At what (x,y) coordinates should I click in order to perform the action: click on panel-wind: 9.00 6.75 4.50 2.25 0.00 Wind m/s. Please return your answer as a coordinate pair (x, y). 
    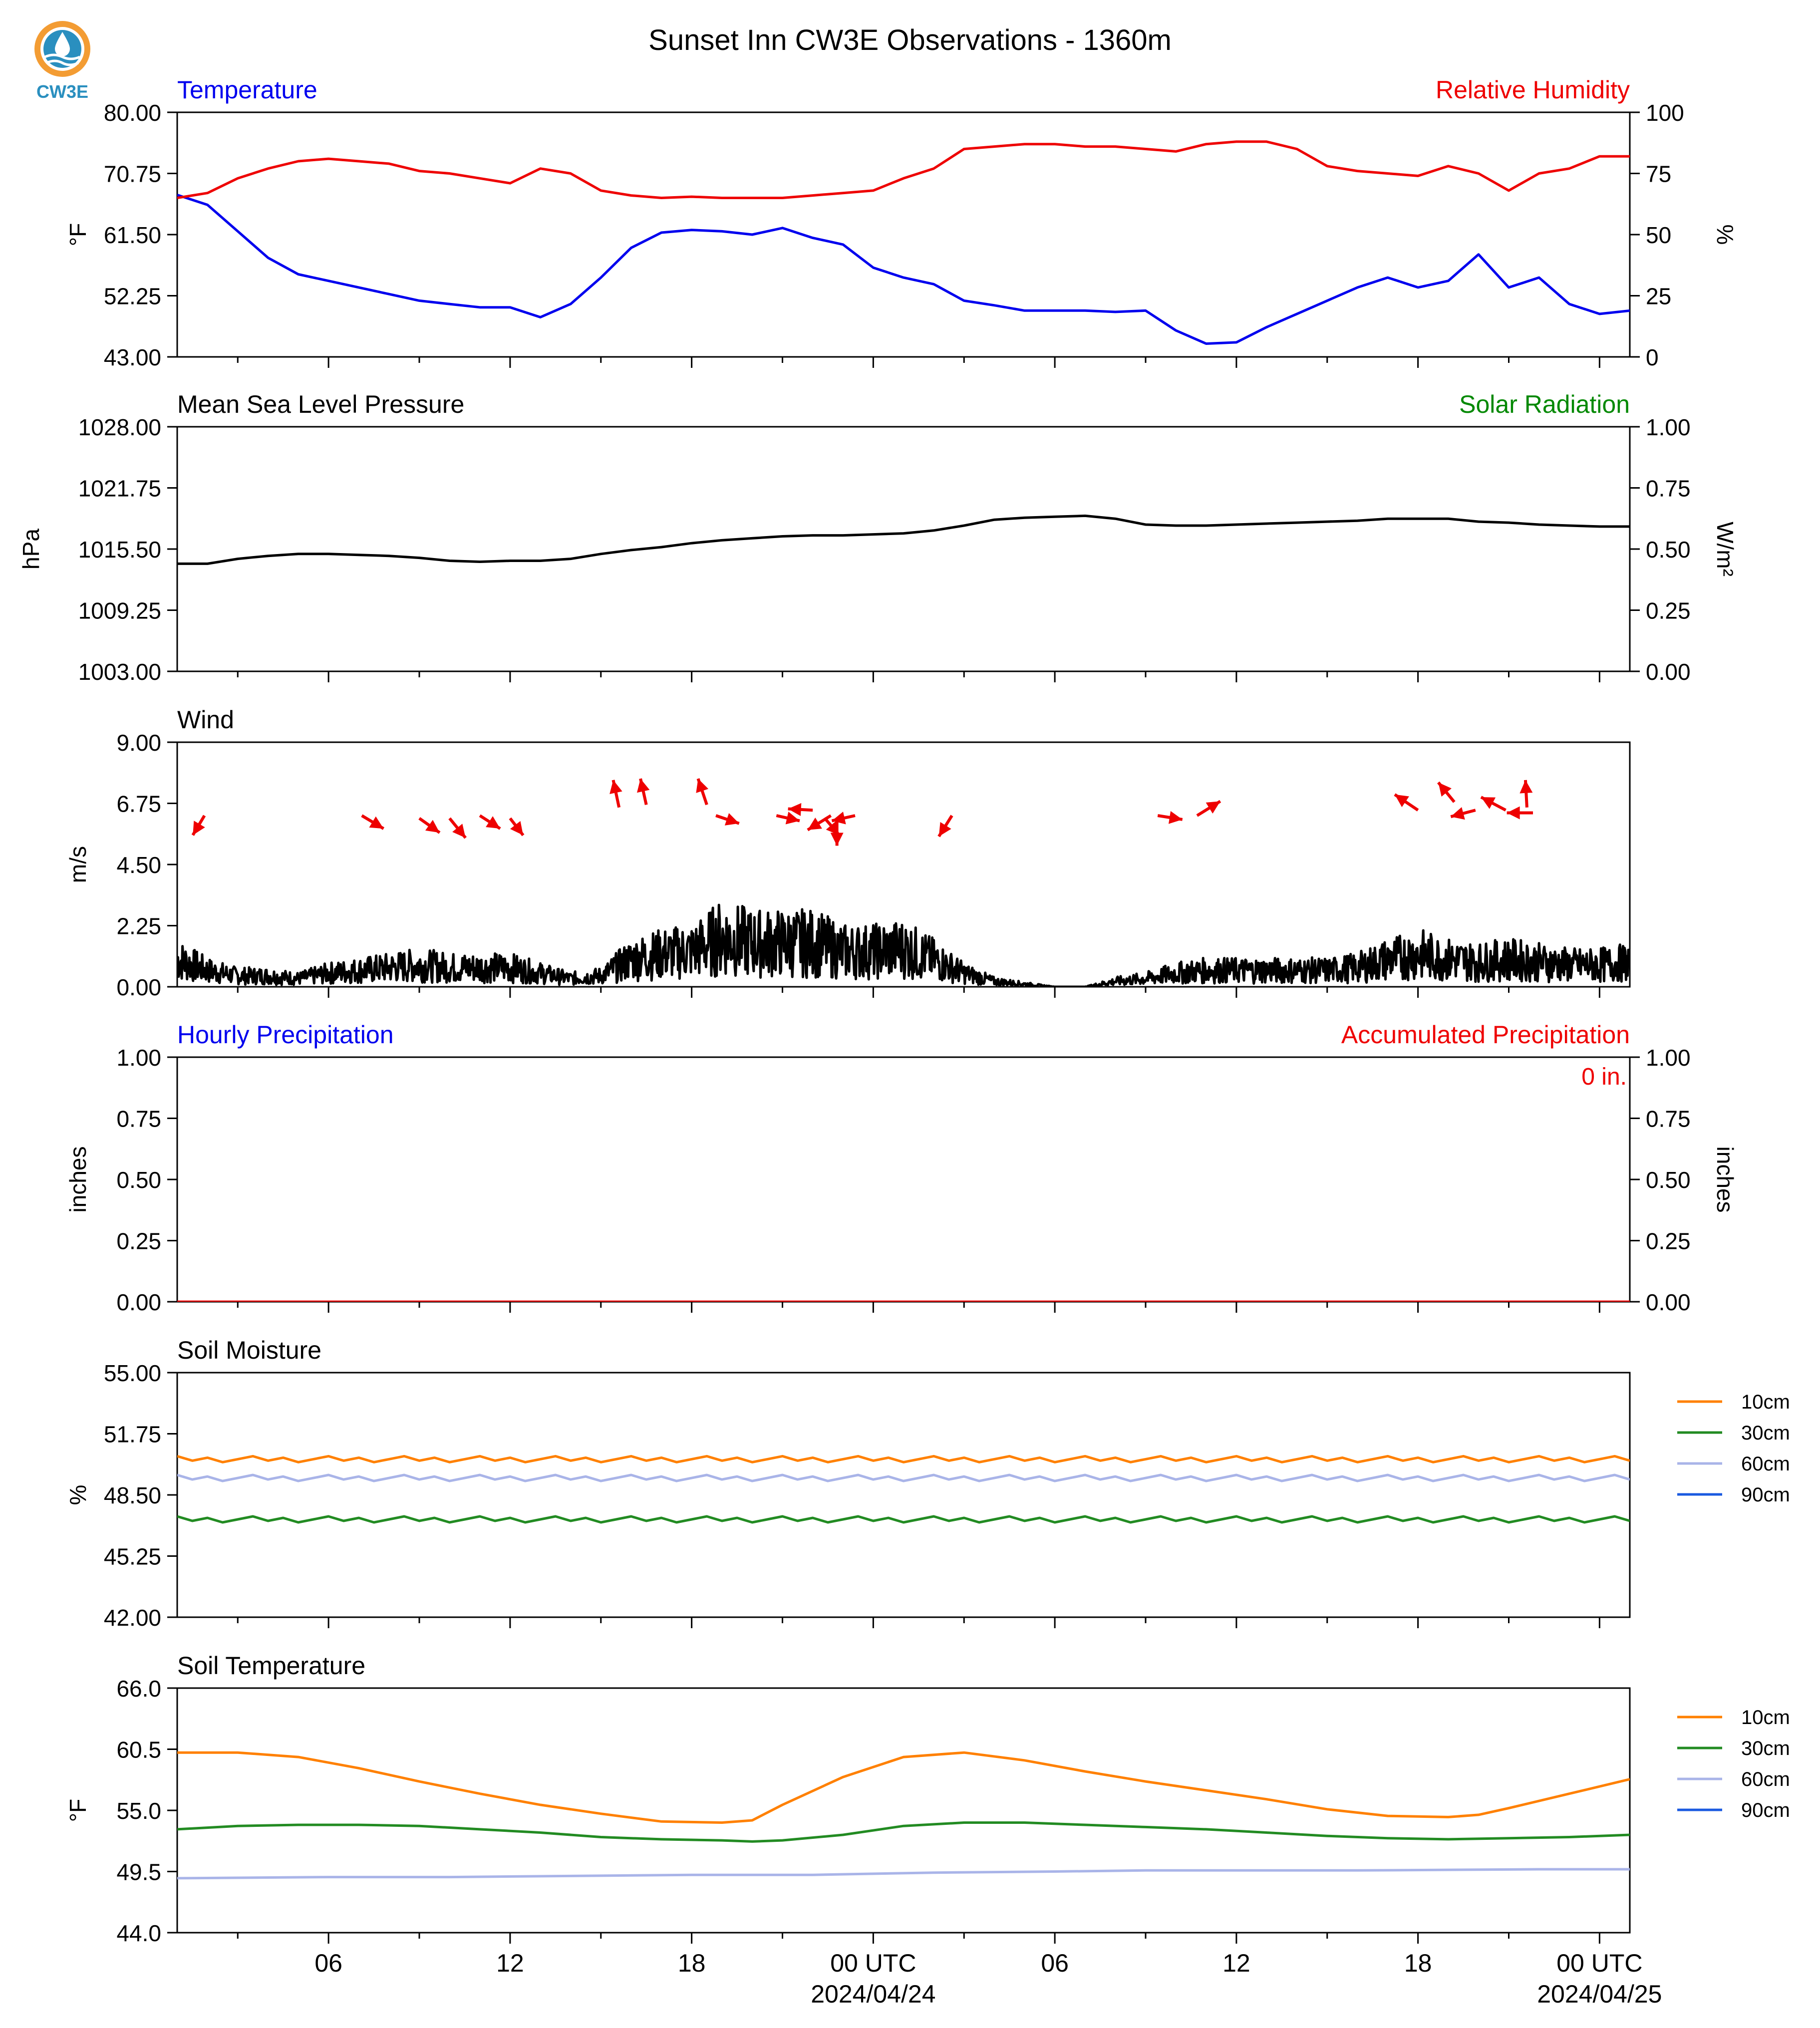
    Looking at the image, I should click on (848, 853).